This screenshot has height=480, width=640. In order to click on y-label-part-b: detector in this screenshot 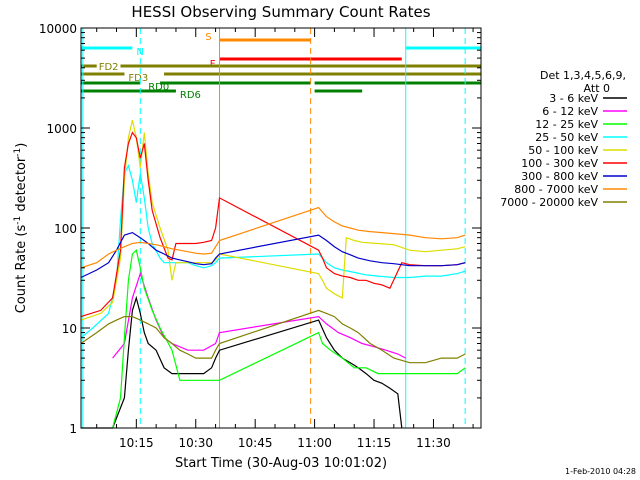, I will do `click(21, 186)`.